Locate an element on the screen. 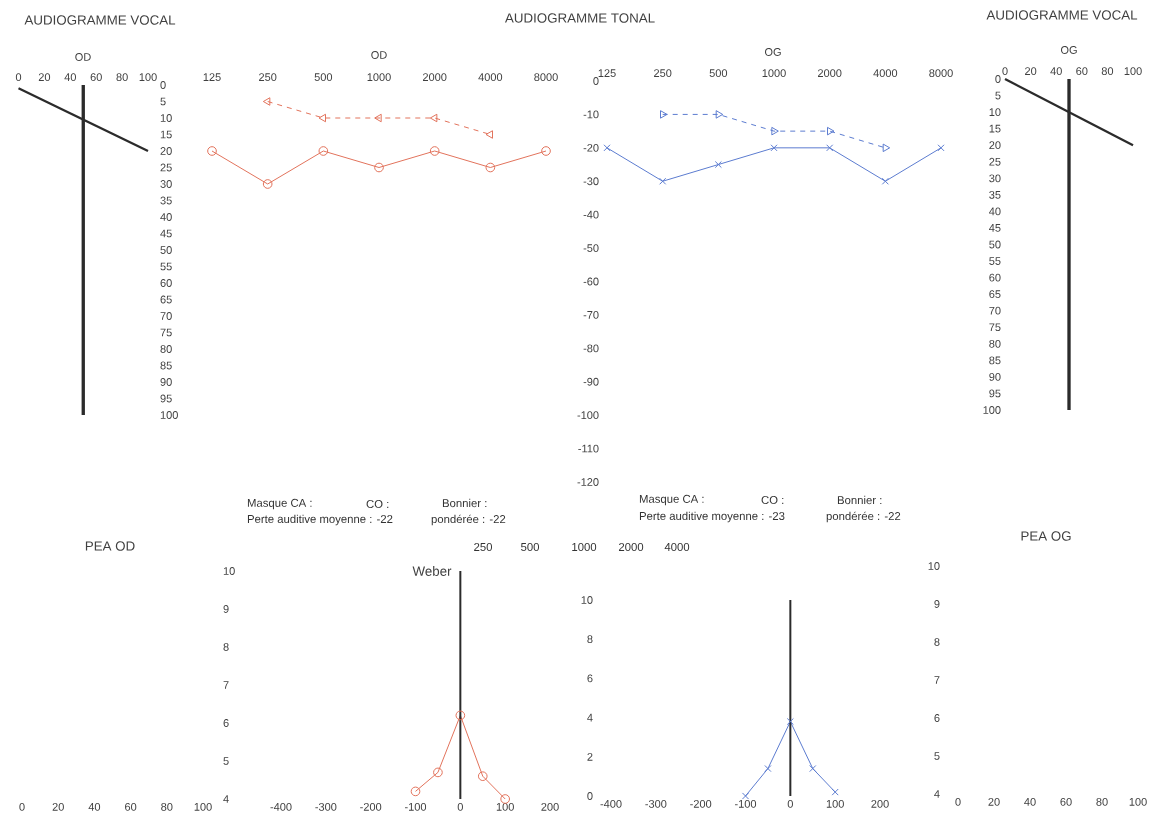  x-tick-label: 80 is located at coordinates (122, 77).